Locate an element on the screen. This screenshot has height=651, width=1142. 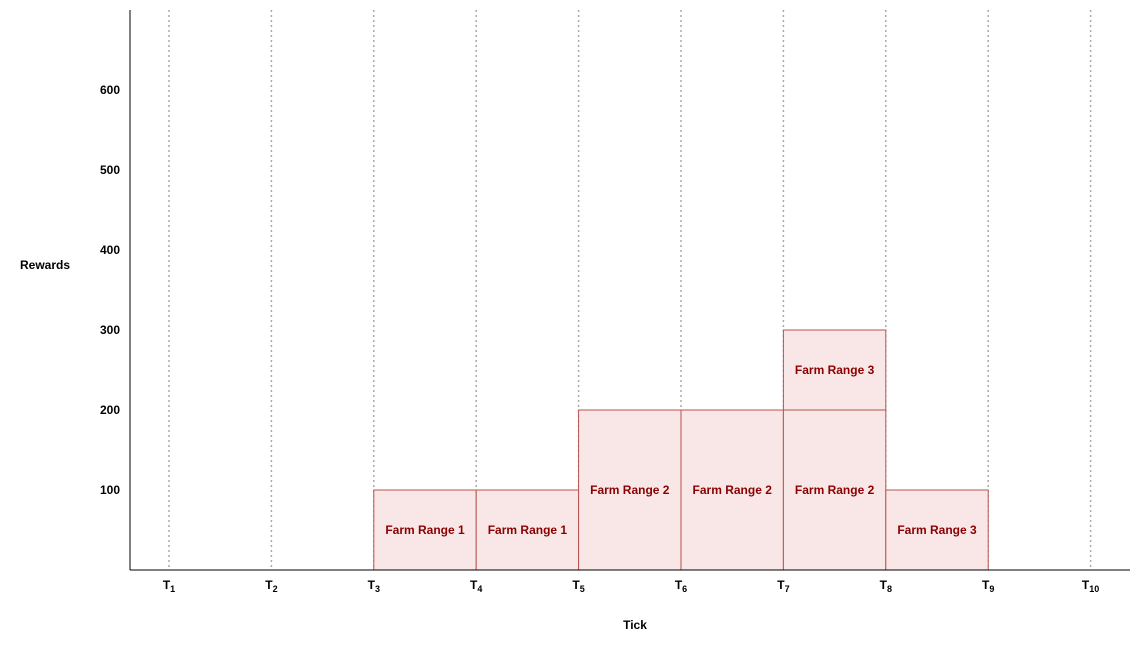
x-tick-label: T2 is located at coordinates (271, 586).